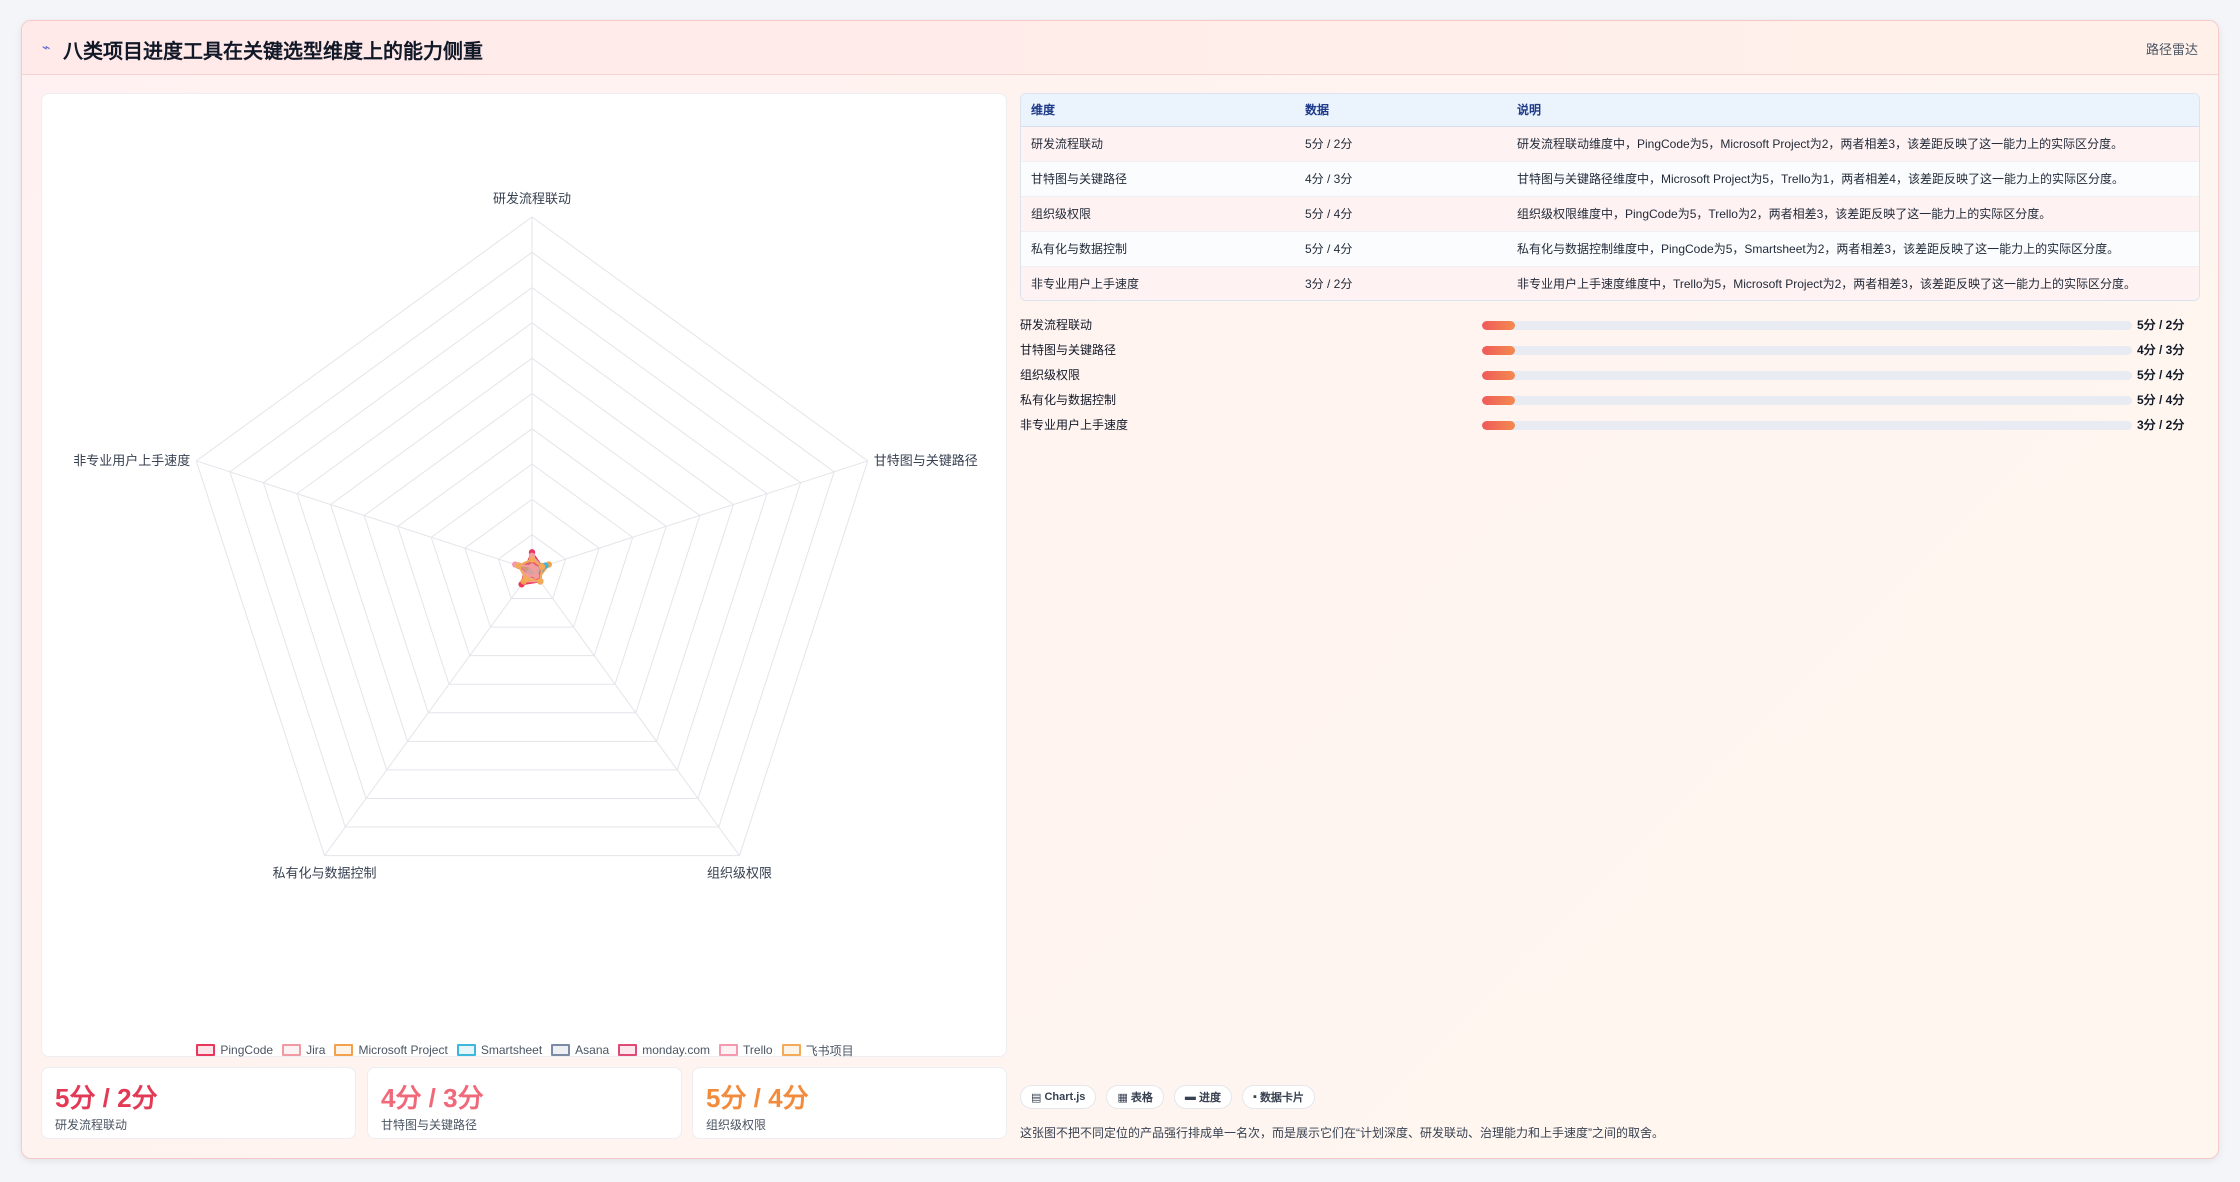  Describe the element at coordinates (2171, 49) in the screenshot. I see `chart-type-badge: 路径雷达` at that location.